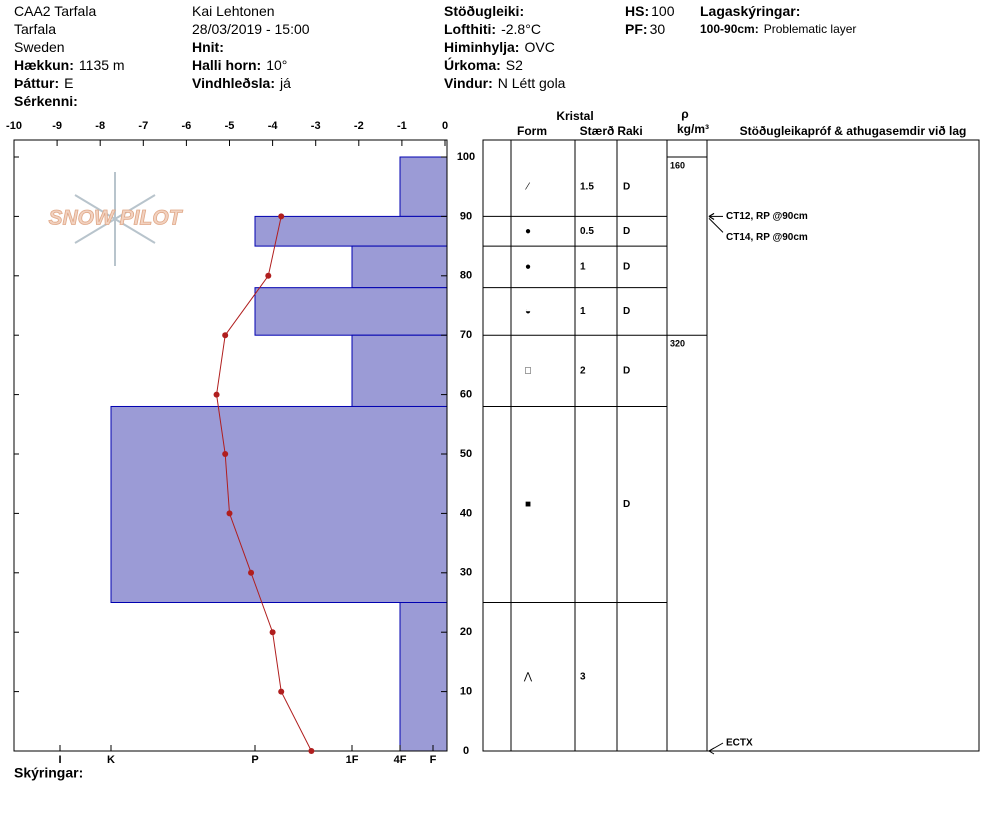 This screenshot has width=994, height=840. I want to click on field-label: Lofthiti:, so click(470, 29).